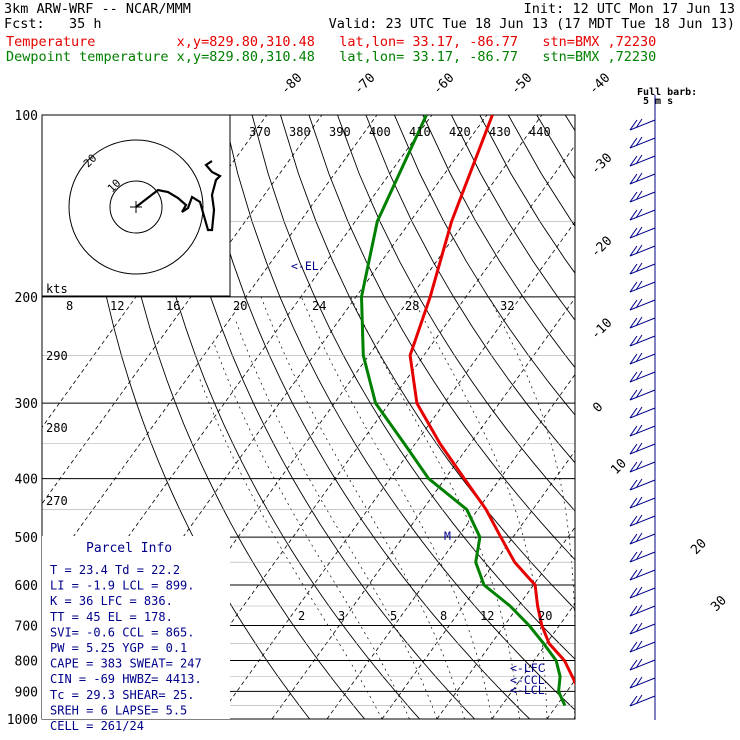 Image resolution: width=740 pixels, height=740 pixels. Describe the element at coordinates (26, 586) in the screenshot. I see `pressure-tick-label: 600` at that location.